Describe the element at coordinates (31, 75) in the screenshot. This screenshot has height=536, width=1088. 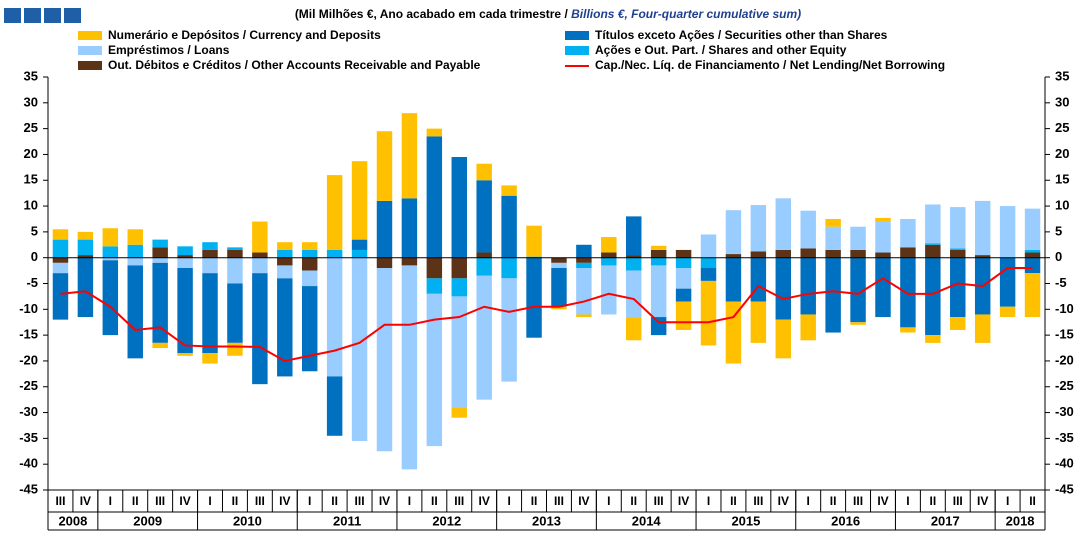
I see `y-tick-label: 35` at that location.